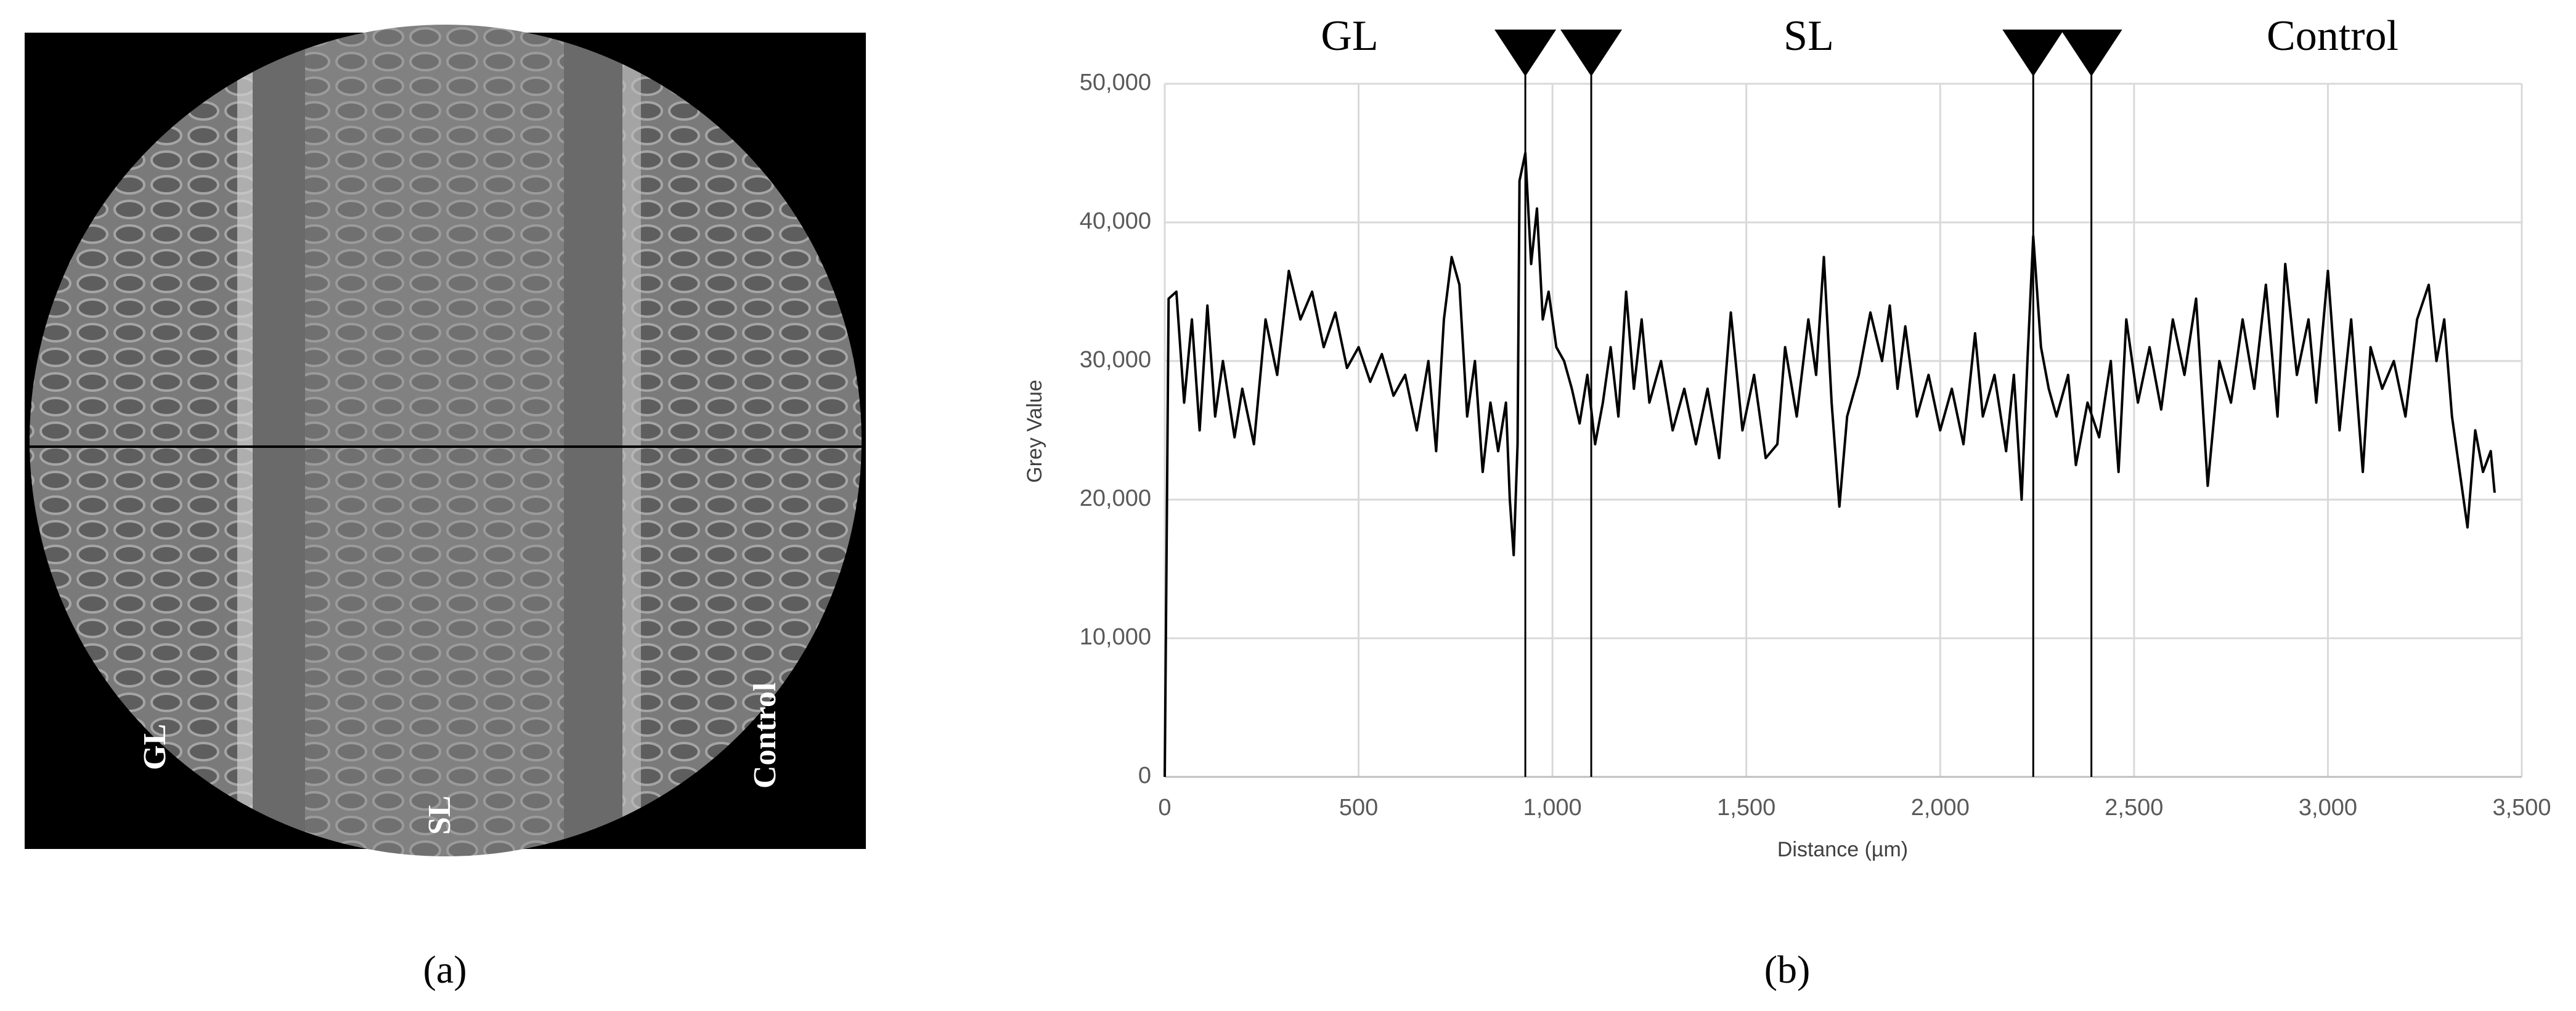 This screenshot has height=1011, width=2576. I want to click on y-axis-title: Grey Value, so click(1034, 431).